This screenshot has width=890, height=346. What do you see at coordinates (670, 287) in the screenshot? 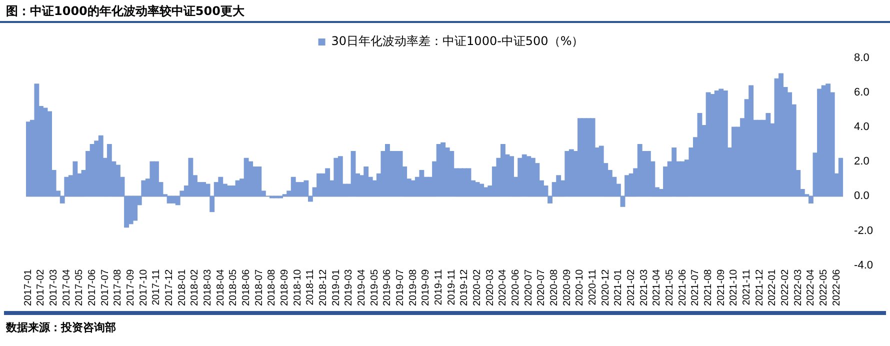
I see `x-tick-label: 2021-05` at bounding box center [670, 287].